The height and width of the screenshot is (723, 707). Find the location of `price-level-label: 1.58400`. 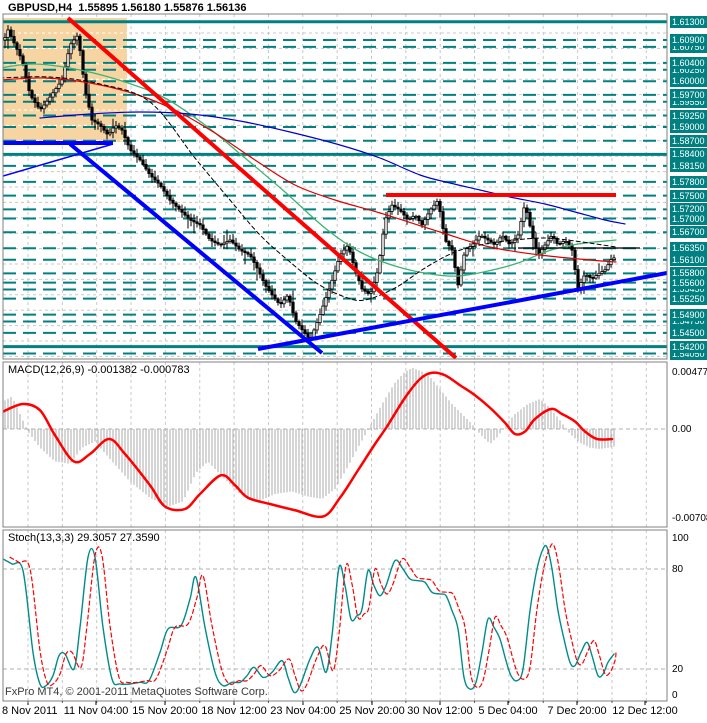

price-level-label: 1.58400 is located at coordinates (688, 154).